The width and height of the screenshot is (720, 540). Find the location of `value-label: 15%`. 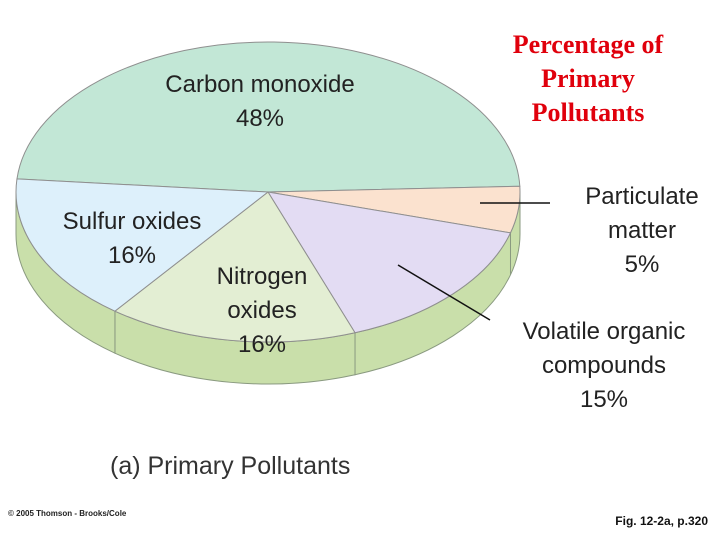

value-label: 15% is located at coordinates (604, 399).